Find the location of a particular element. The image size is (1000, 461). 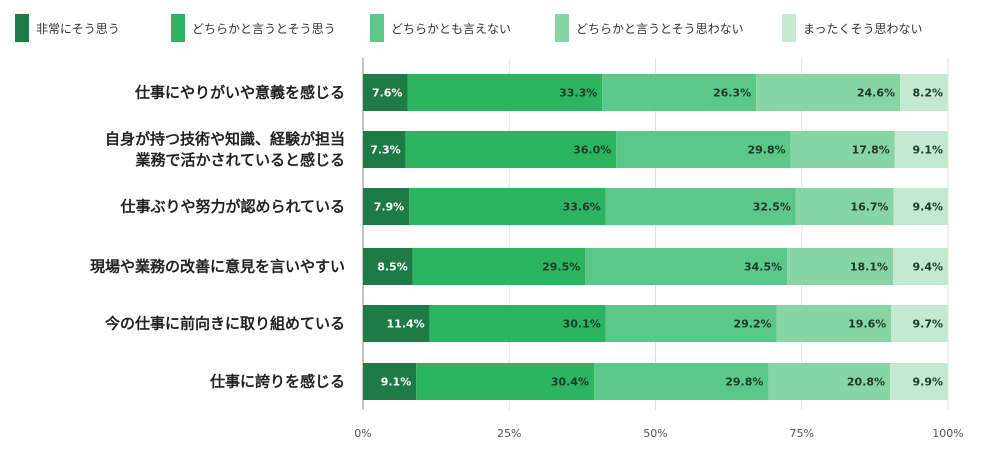

data-label: 19.6% is located at coordinates (867, 324).